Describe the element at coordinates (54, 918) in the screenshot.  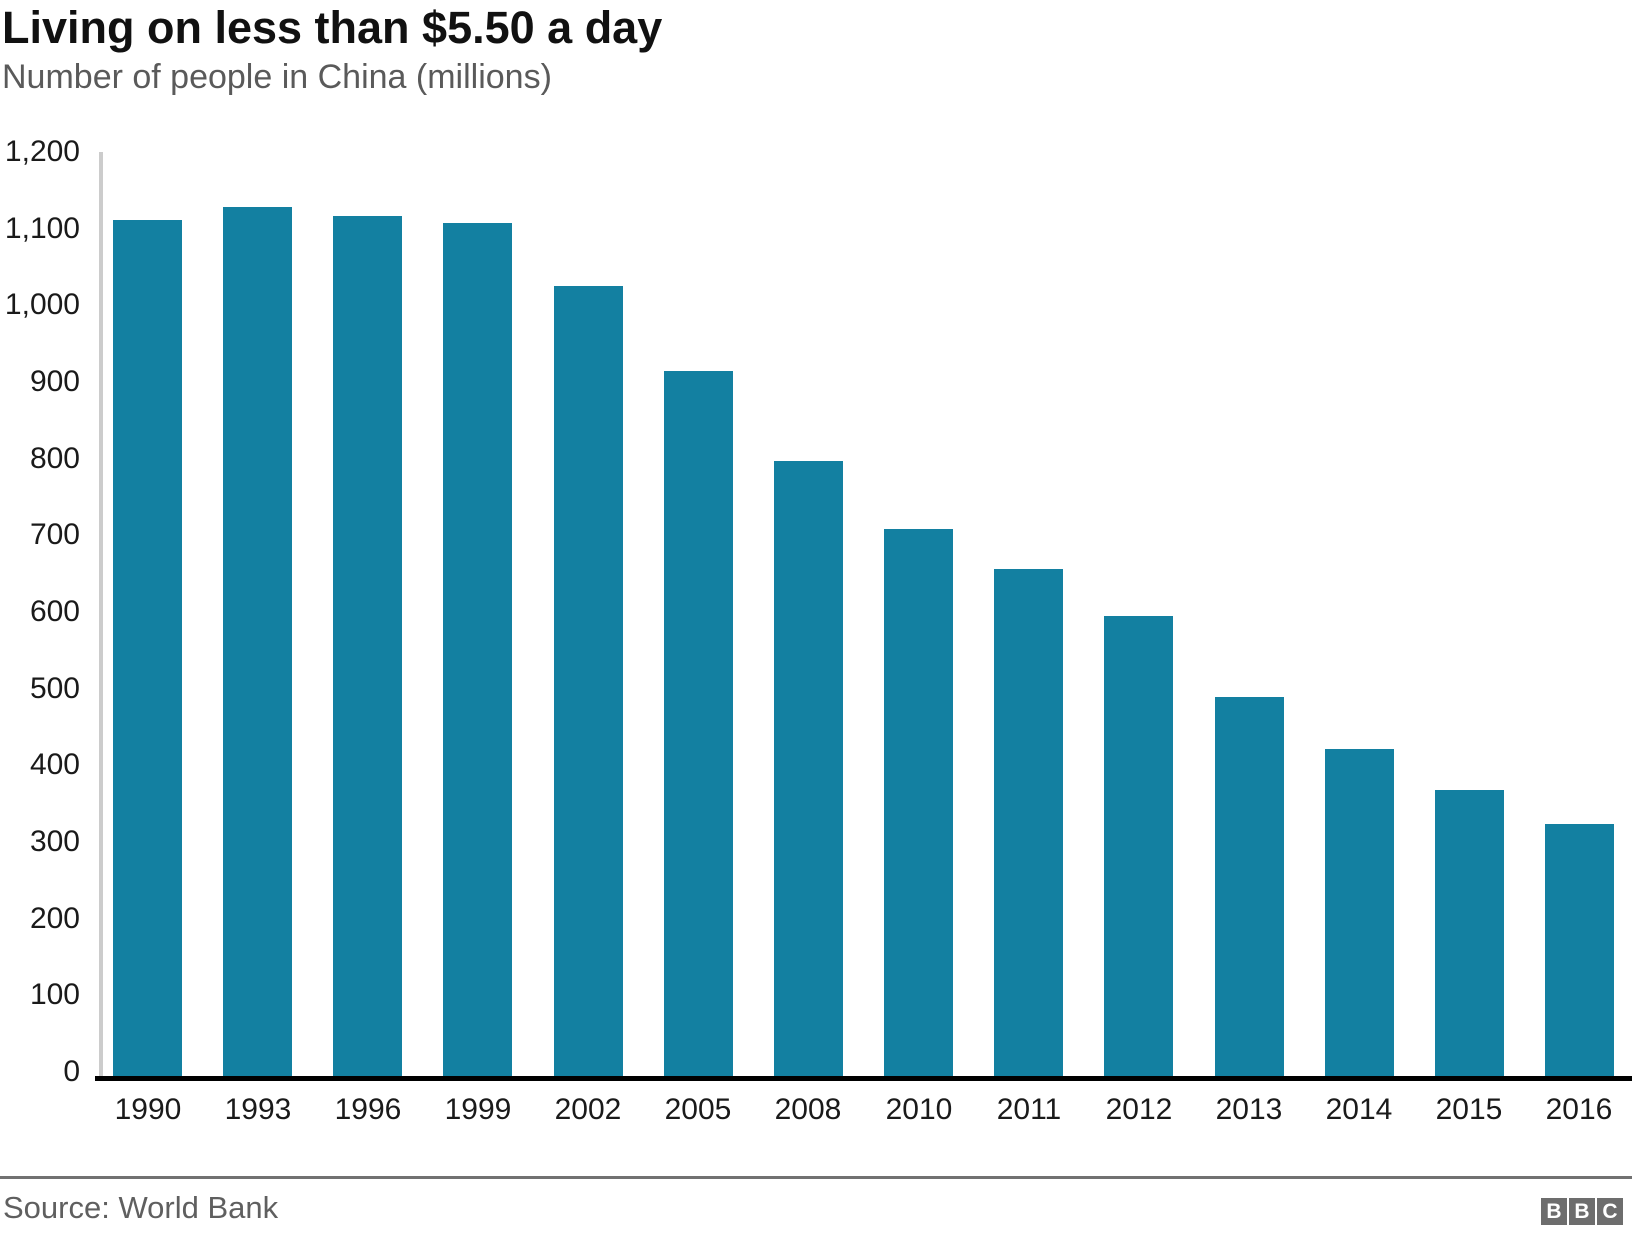
I see `y-tick-label: 200` at that location.